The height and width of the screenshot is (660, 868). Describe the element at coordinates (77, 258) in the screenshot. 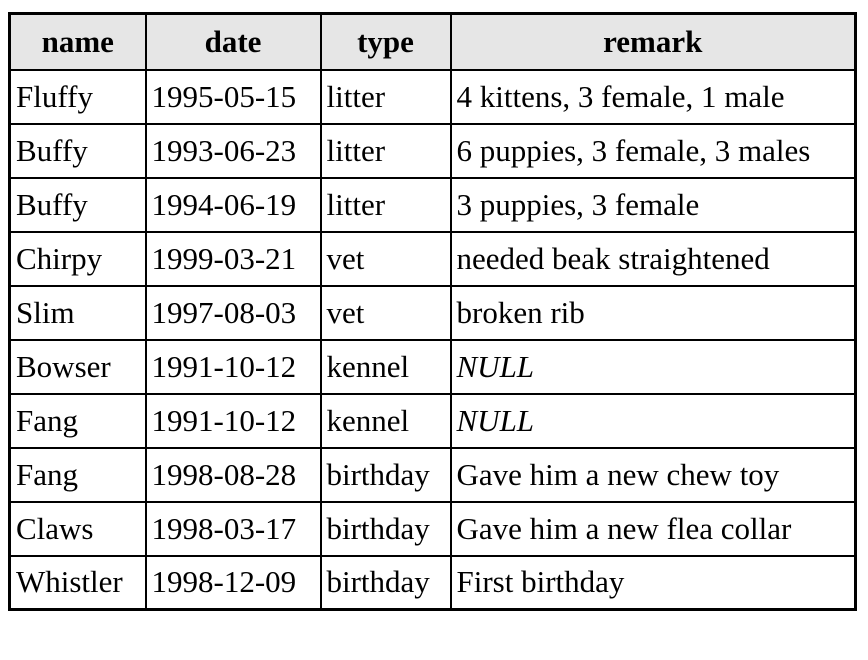

I see `cell-name: Chirpy` at that location.